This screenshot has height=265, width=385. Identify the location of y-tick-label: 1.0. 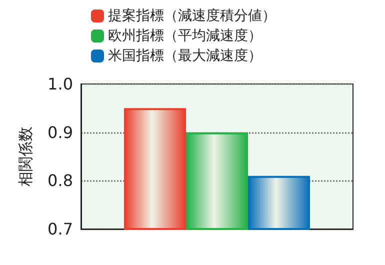
(60, 84).